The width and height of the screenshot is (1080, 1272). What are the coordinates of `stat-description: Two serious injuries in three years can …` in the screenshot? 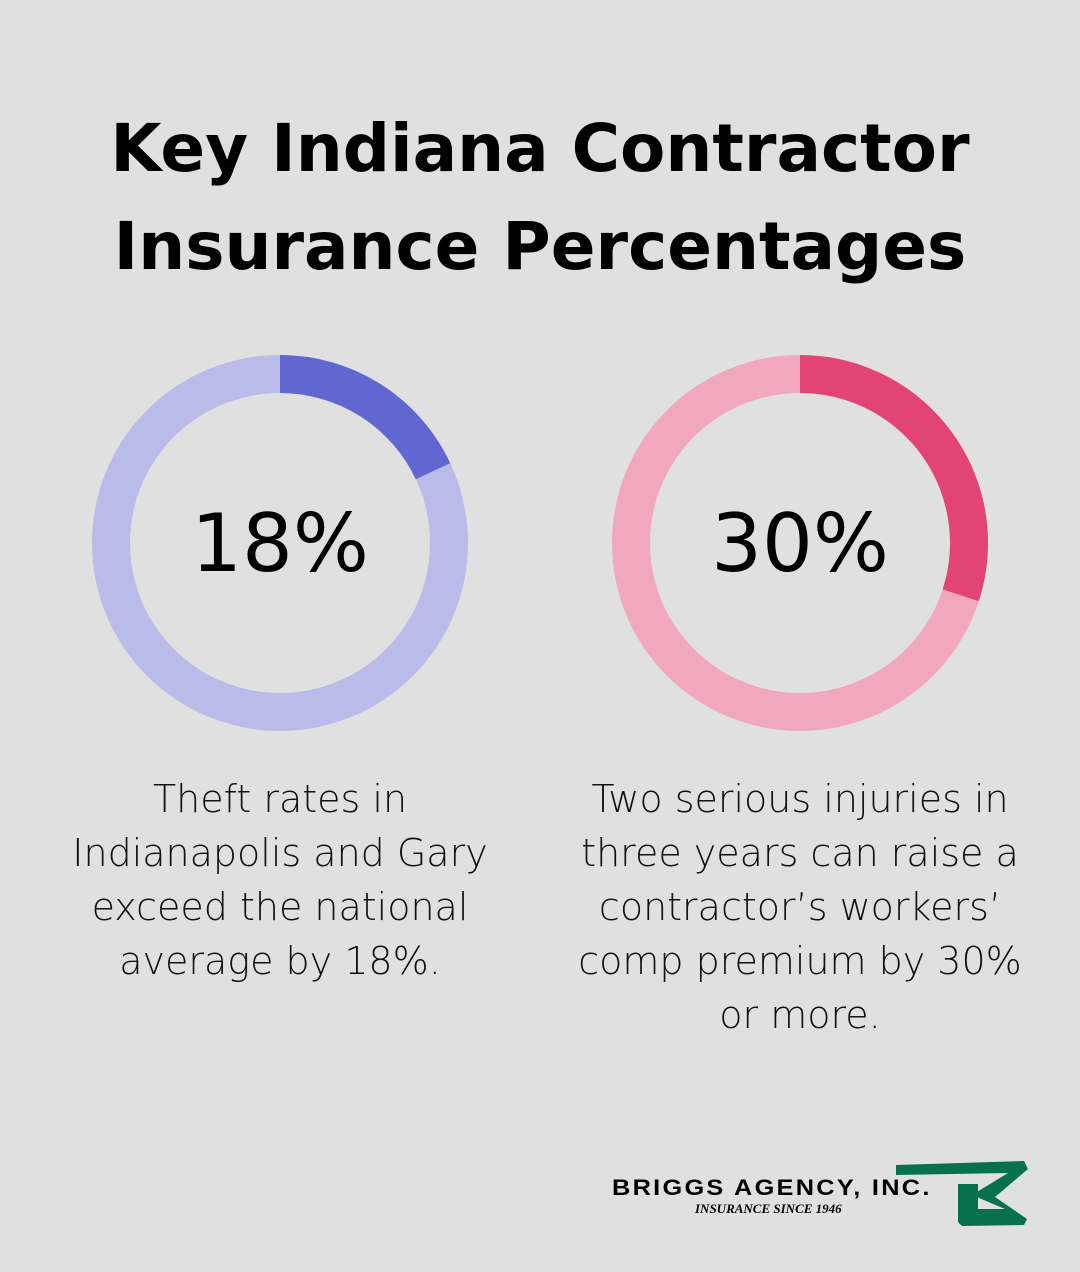 It's located at (800, 907).